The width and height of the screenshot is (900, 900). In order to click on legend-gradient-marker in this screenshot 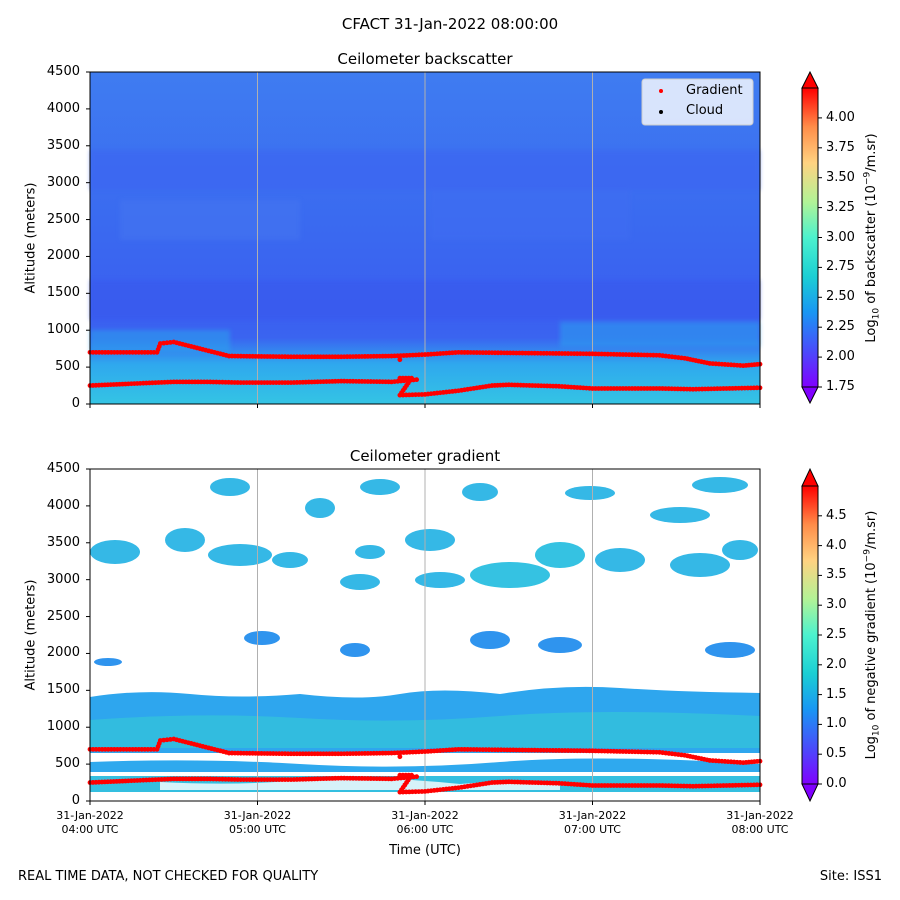, I will do `click(661, 91)`.